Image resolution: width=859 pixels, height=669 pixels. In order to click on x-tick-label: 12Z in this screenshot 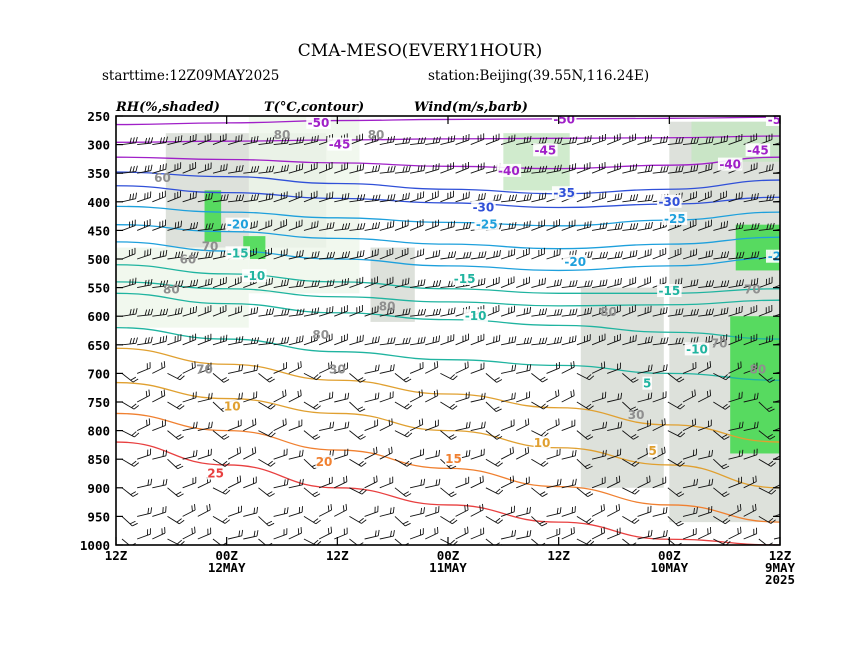, I will do `click(337, 555)`.